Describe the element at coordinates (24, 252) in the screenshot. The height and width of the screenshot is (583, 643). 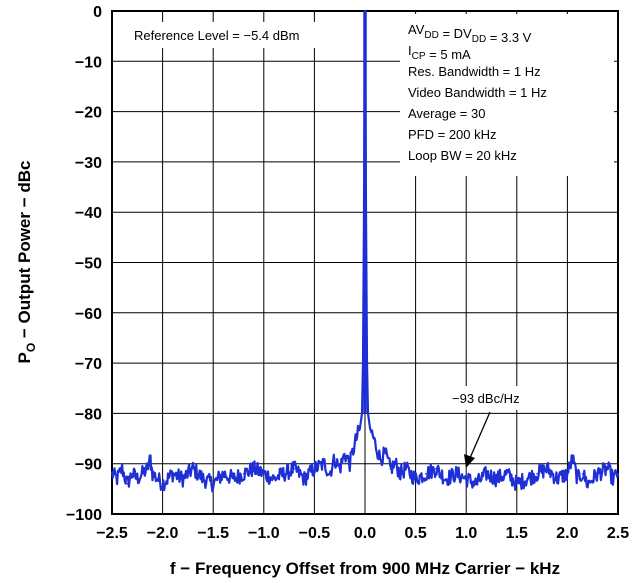
I see `y-axis-title-rest: − Output Power − dBc` at that location.